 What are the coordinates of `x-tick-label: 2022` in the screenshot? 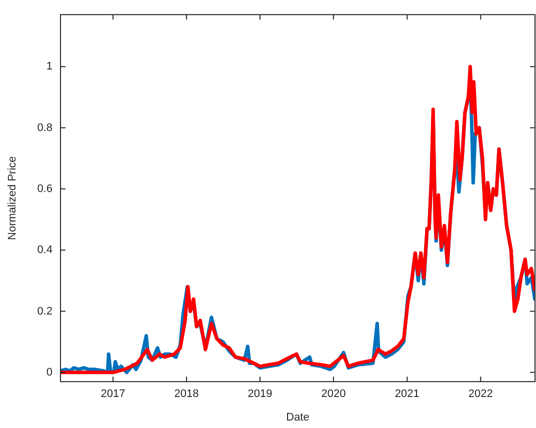 It's located at (480, 394).